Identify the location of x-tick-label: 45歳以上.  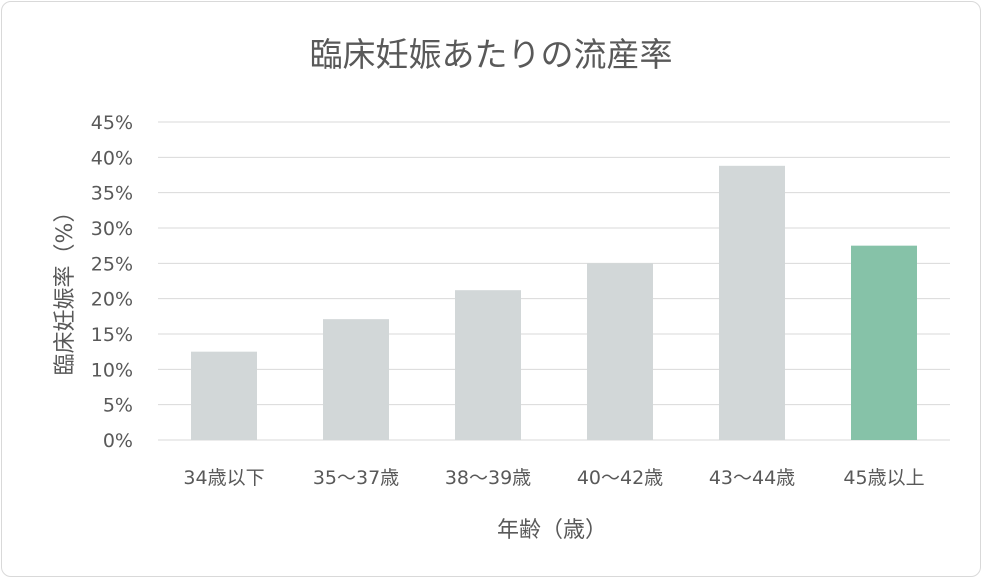
(883, 478).